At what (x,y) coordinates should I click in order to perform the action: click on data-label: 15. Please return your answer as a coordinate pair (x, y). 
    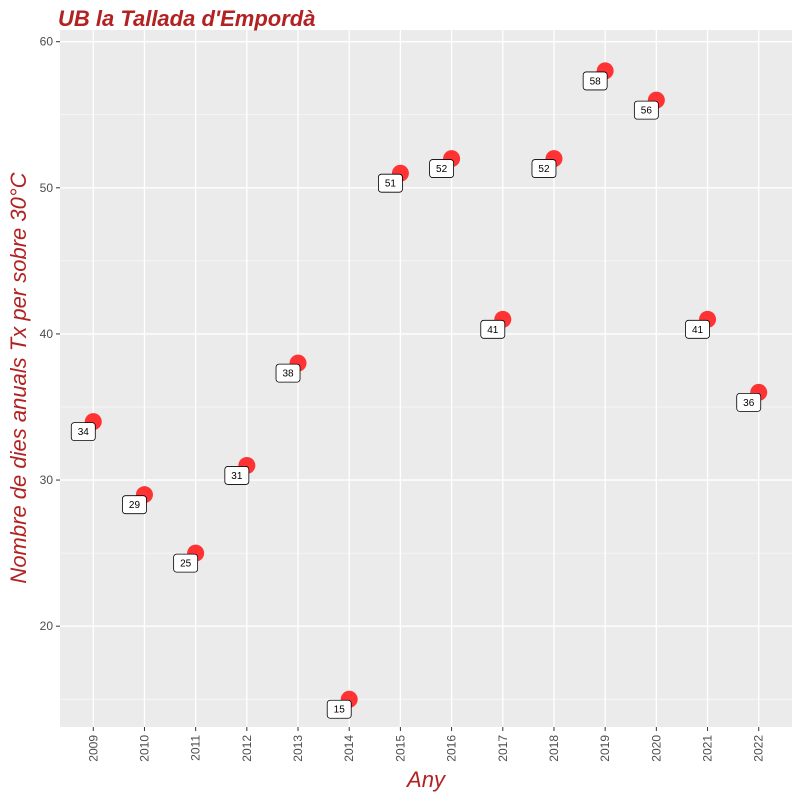
    Looking at the image, I should click on (340, 710).